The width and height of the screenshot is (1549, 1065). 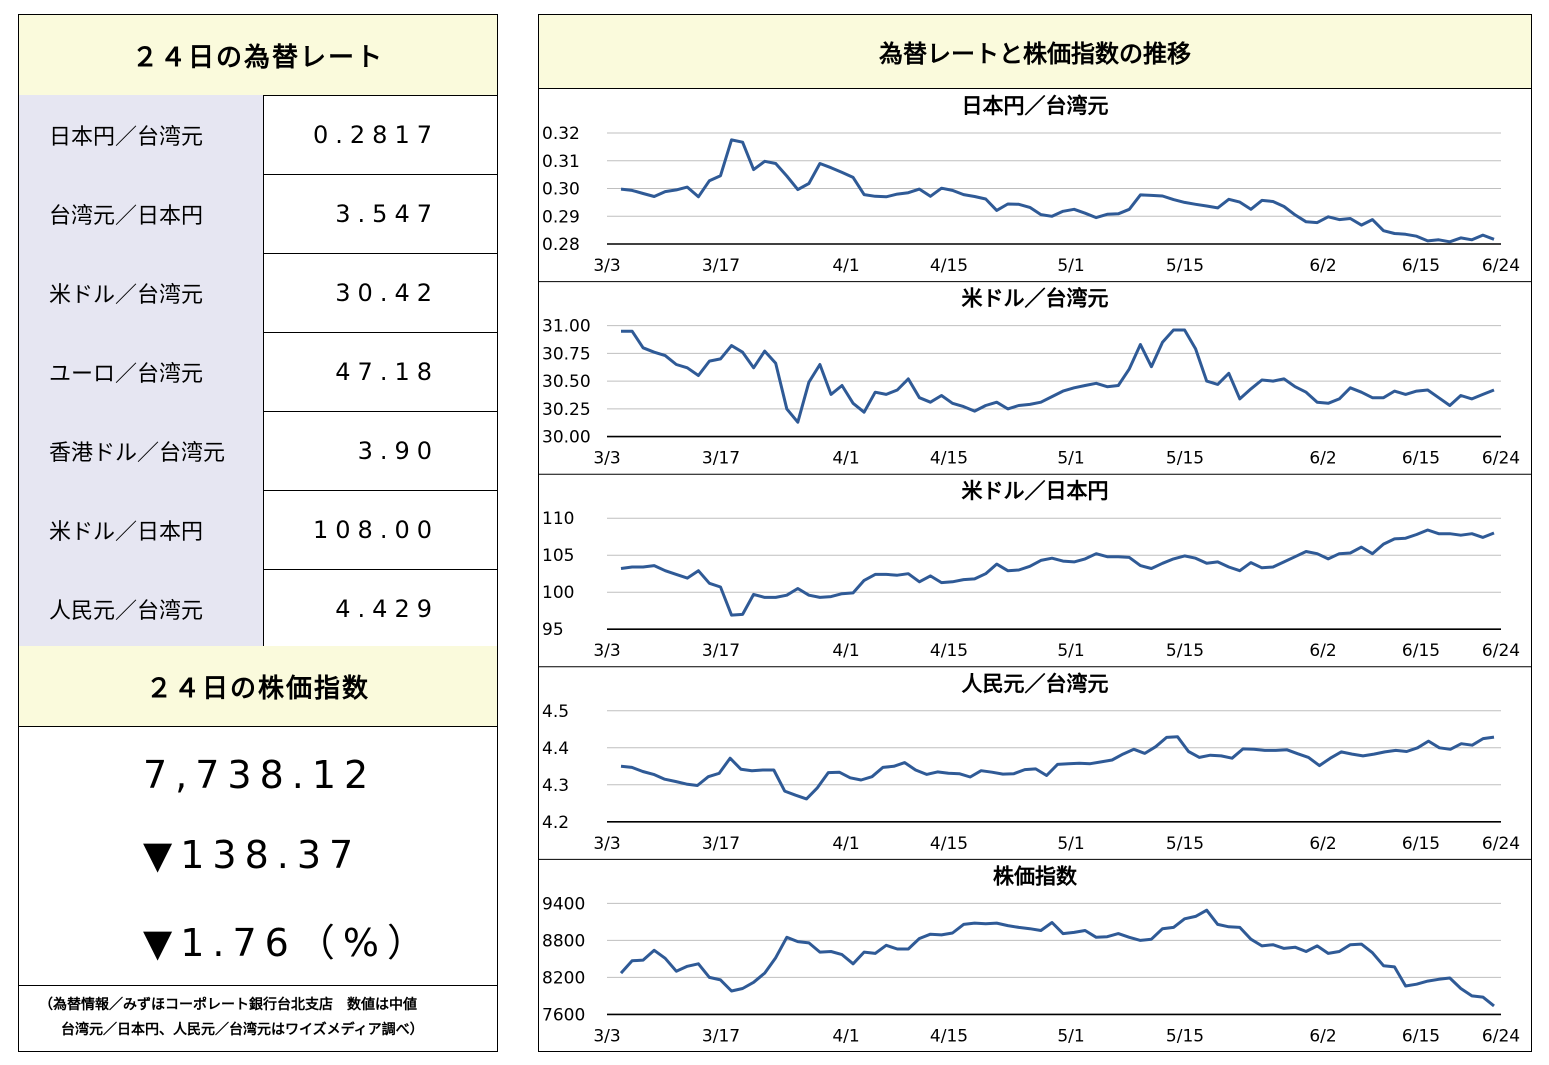 What do you see at coordinates (555, 786) in the screenshot?
I see `y-tick-label: 4.3` at bounding box center [555, 786].